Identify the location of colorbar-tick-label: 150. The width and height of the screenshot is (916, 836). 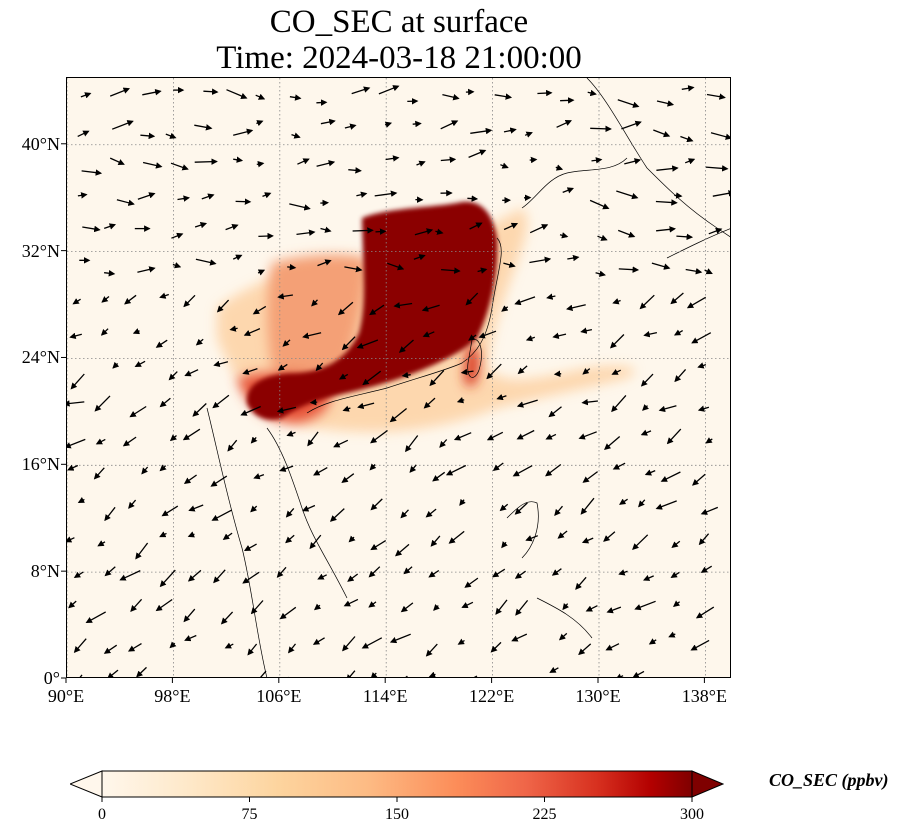
(397, 814).